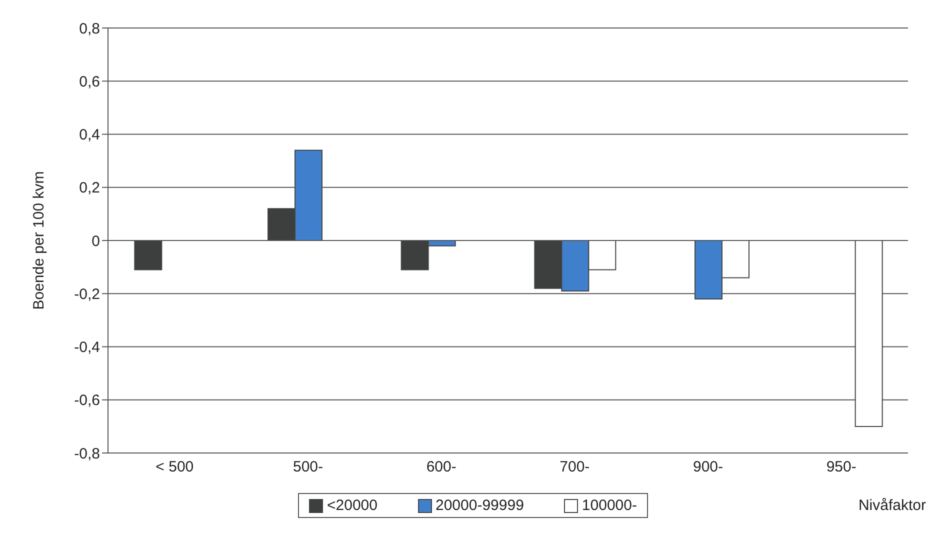 The width and height of the screenshot is (947, 542). I want to click on x-tick-label: 950-, so click(841, 467).